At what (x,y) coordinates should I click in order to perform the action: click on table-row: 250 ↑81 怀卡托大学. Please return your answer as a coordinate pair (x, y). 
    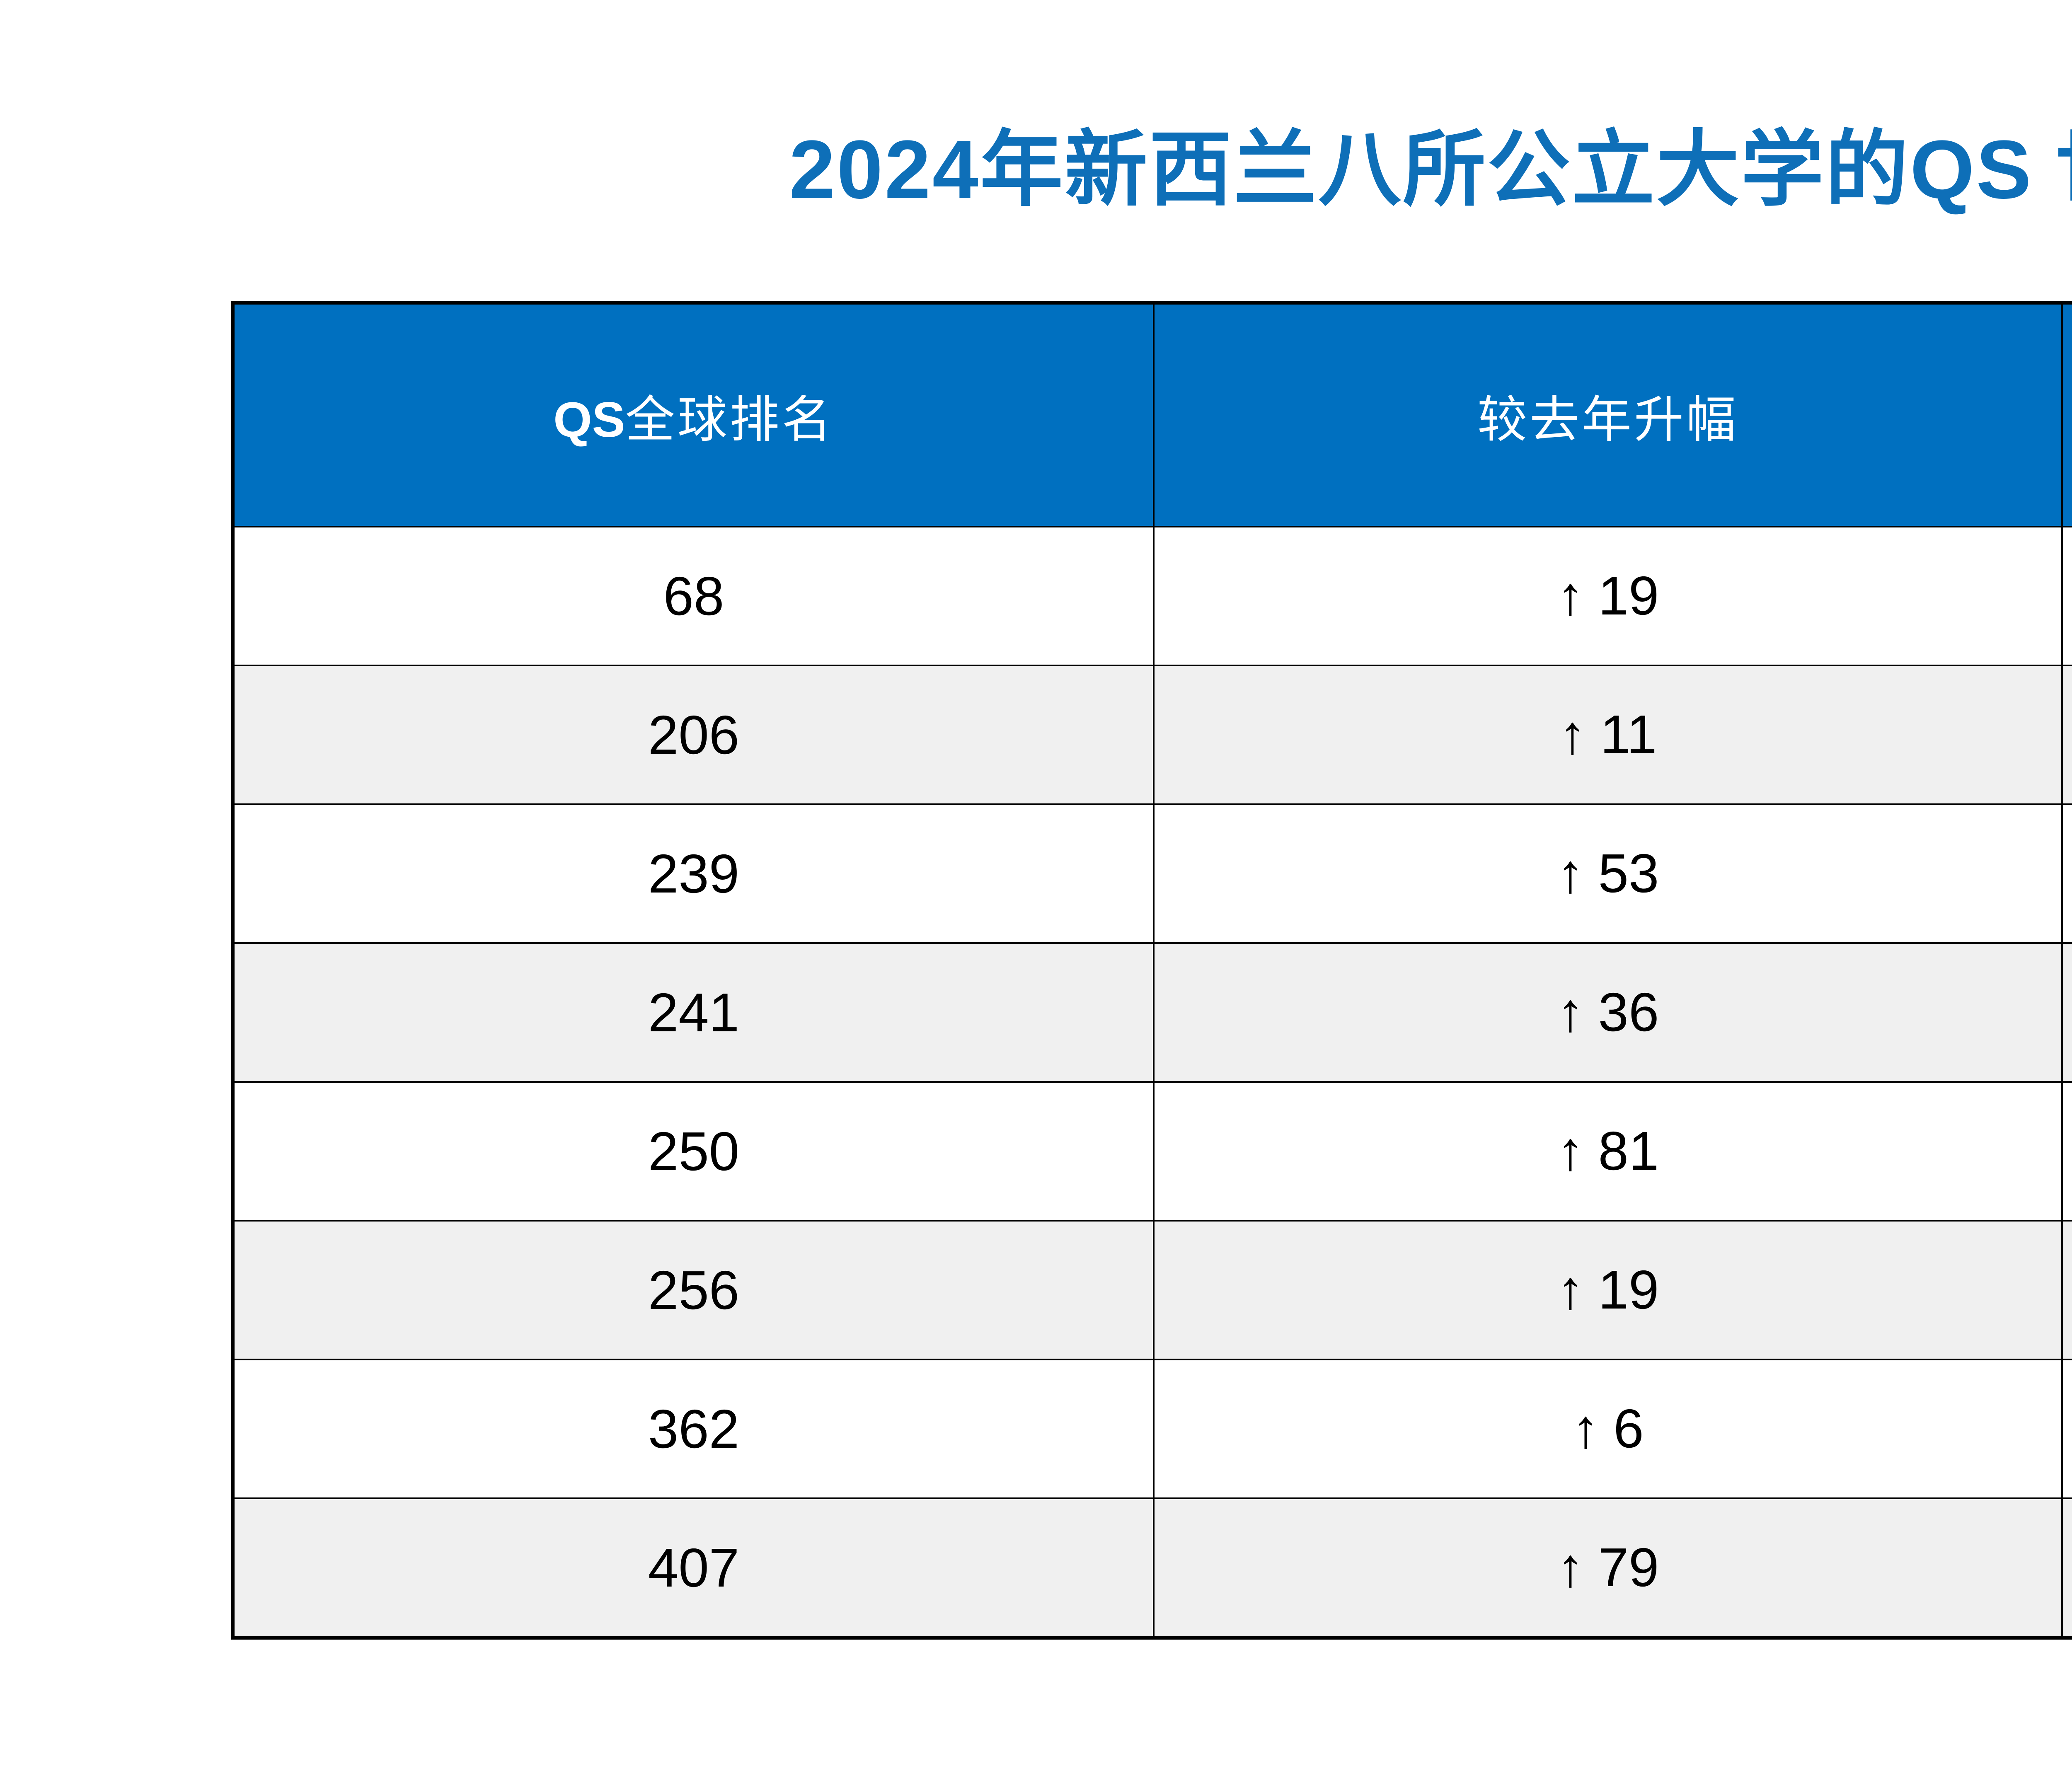
    Looking at the image, I should click on (1152, 1151).